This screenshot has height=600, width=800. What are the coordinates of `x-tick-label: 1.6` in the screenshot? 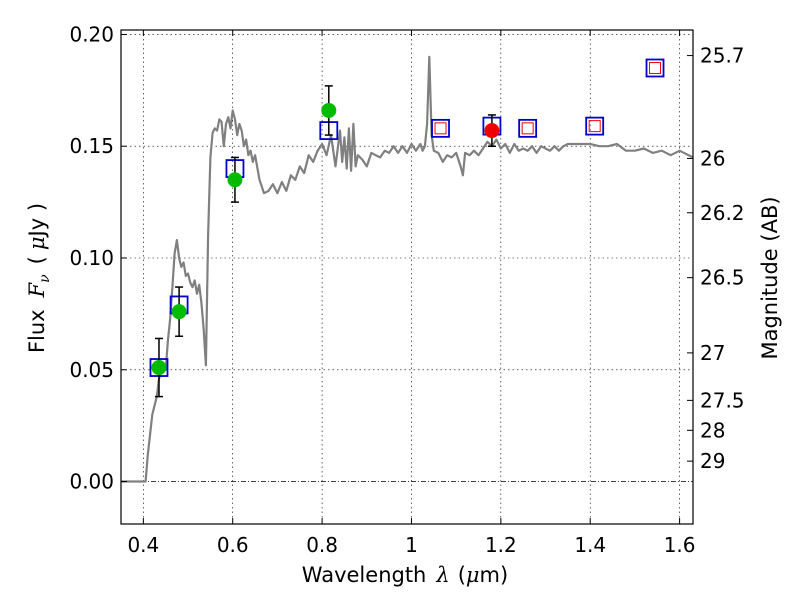 It's located at (680, 545).